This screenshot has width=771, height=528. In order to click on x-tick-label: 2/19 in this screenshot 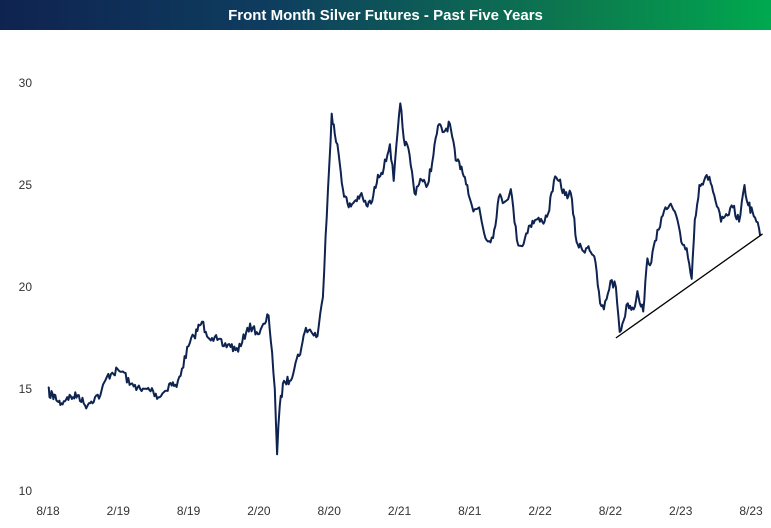, I will do `click(119, 511)`.